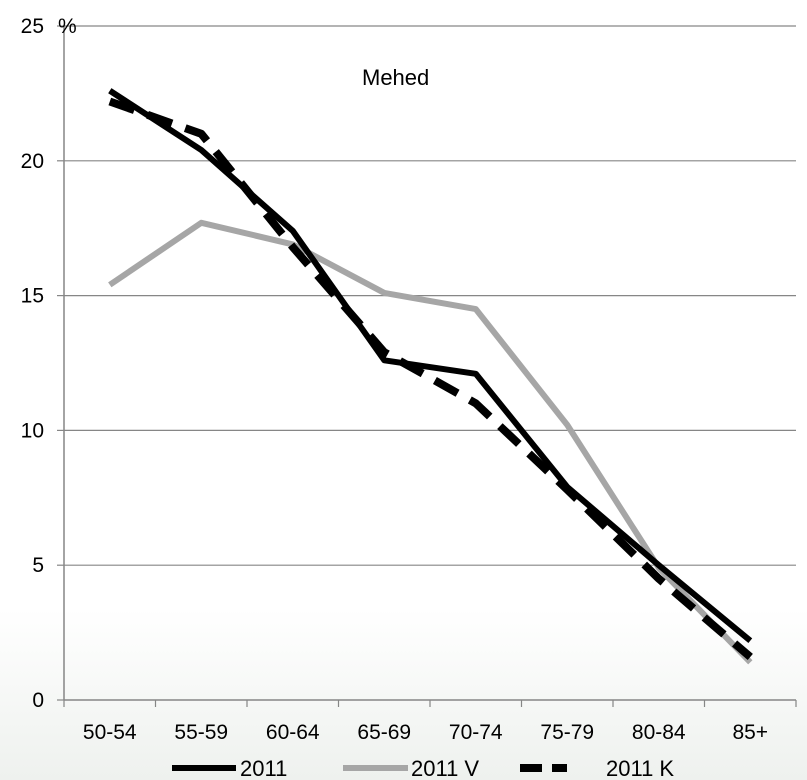  I want to click on x-tick-label: 60-64, so click(293, 732).